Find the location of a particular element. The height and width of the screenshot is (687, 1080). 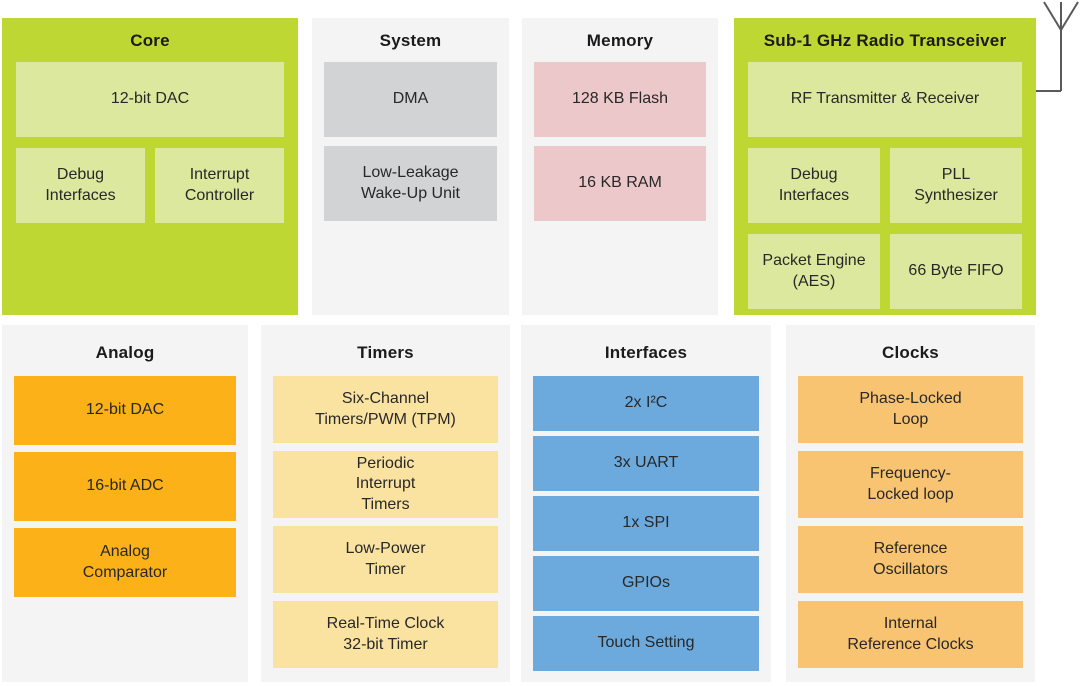

analog-adc-block: 16-bit ADC is located at coordinates (125, 486).